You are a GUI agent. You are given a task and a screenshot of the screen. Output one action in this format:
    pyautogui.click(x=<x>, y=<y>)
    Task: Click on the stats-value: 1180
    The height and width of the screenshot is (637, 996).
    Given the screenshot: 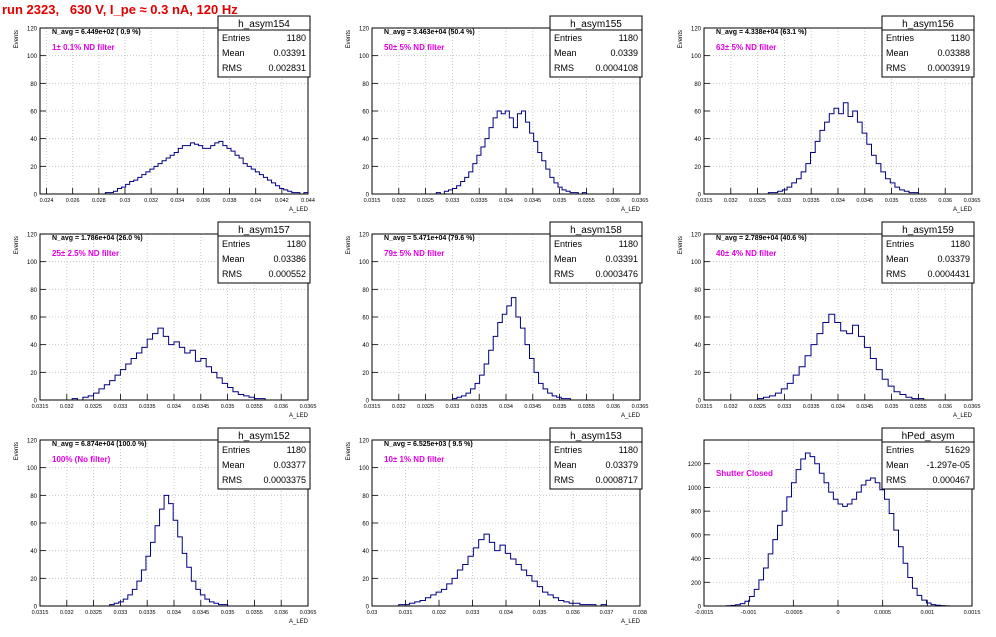 What is the action you would take?
    pyautogui.click(x=628, y=244)
    